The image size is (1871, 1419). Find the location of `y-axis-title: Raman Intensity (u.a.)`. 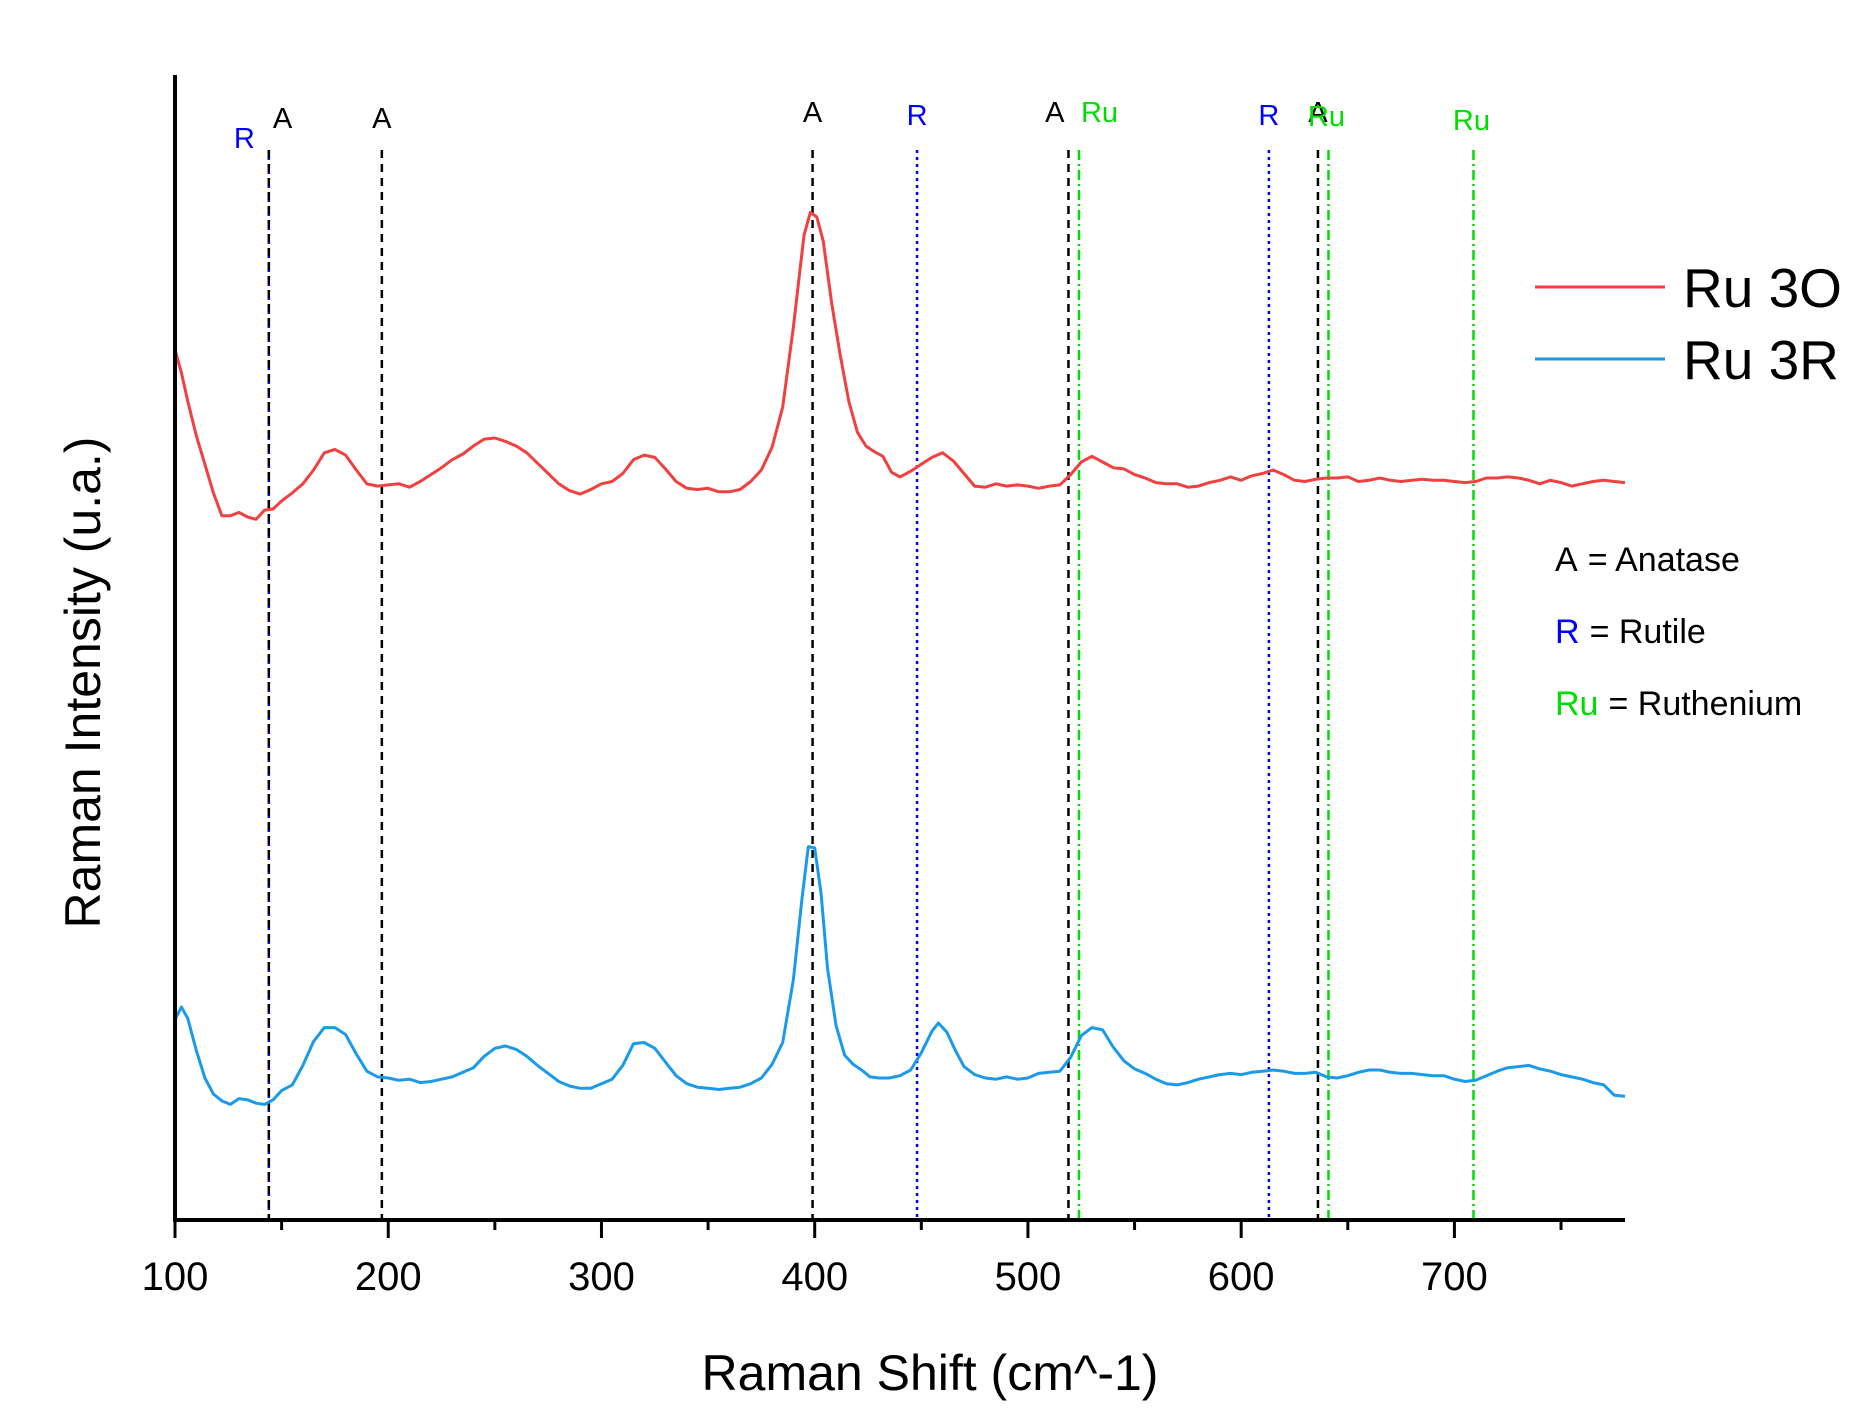

y-axis-title: Raman Intensity (u.a.) is located at coordinates (83, 683).